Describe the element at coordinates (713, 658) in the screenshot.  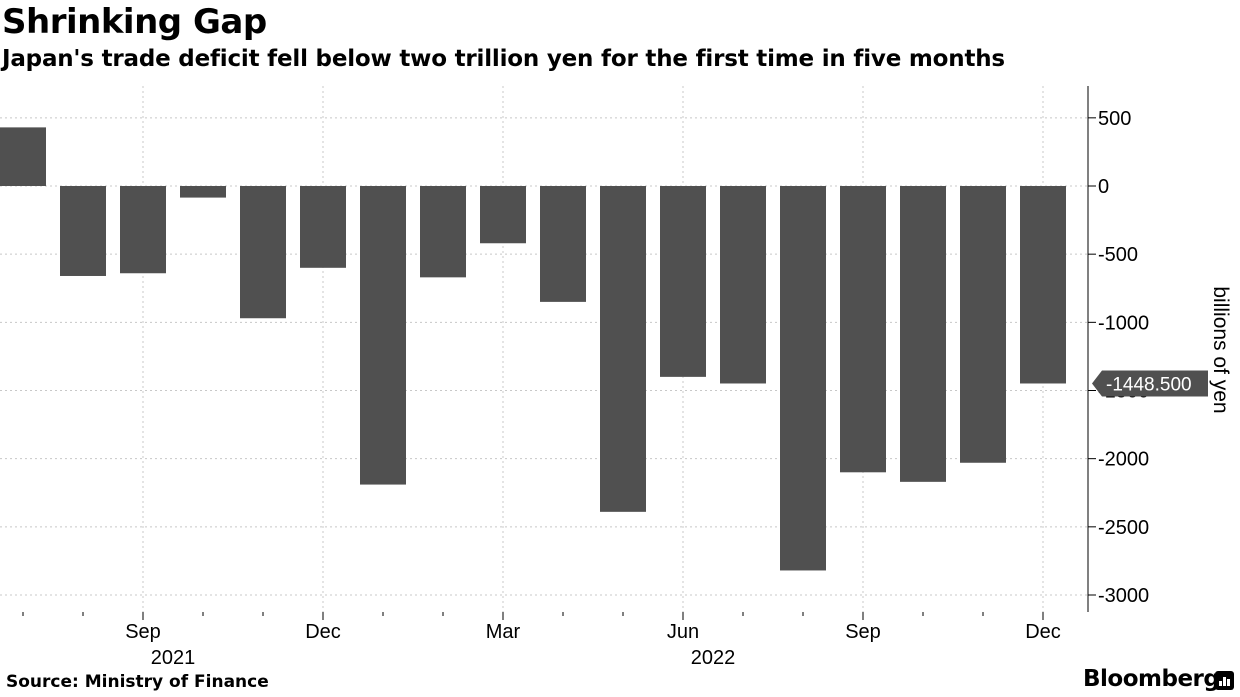
I see `x-year-label: 2022` at that location.